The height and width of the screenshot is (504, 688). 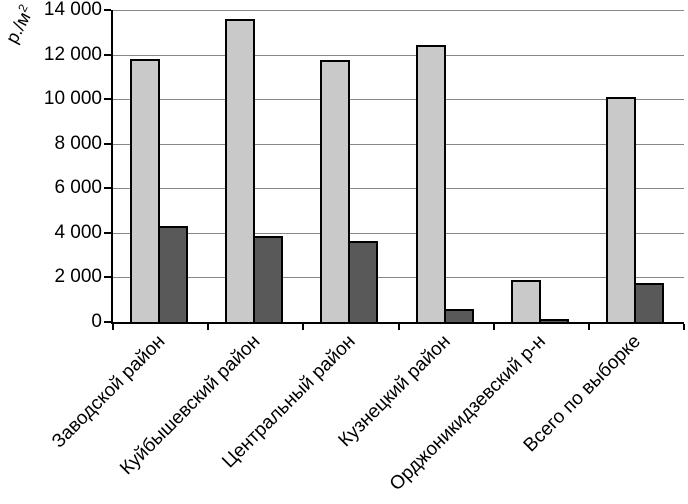 I want to click on y-tick-label: 0, so click(x=96, y=321).